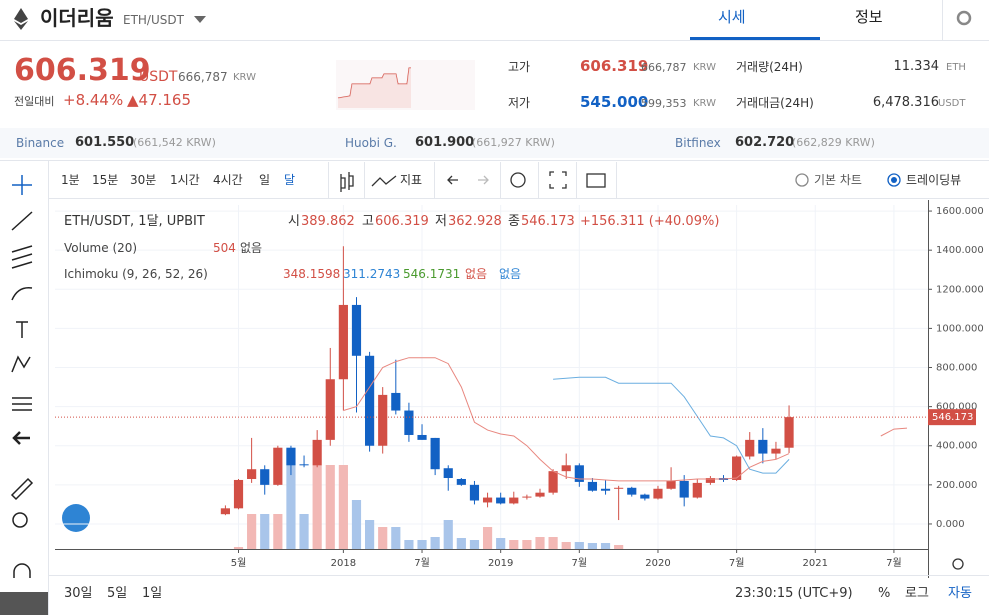 This screenshot has height=615, width=989. I want to click on legend-title: ETH/USDT, 1달, UPBIT, so click(134, 221).